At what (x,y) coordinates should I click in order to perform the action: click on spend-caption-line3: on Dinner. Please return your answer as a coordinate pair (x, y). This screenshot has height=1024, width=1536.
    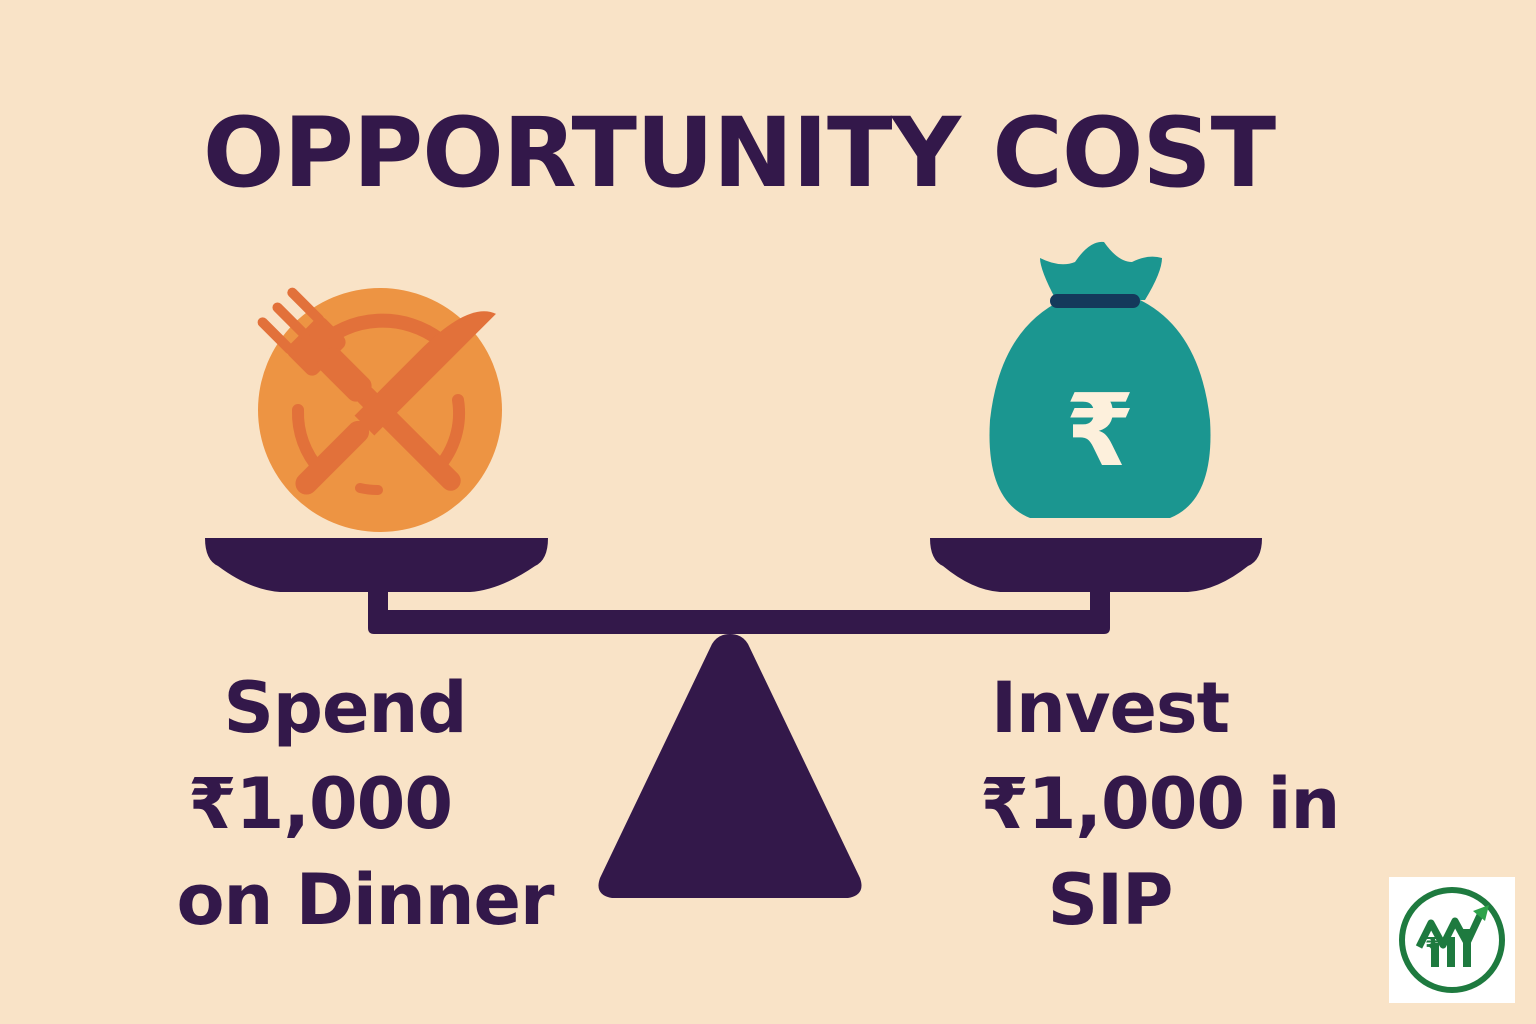
    Looking at the image, I should click on (365, 900).